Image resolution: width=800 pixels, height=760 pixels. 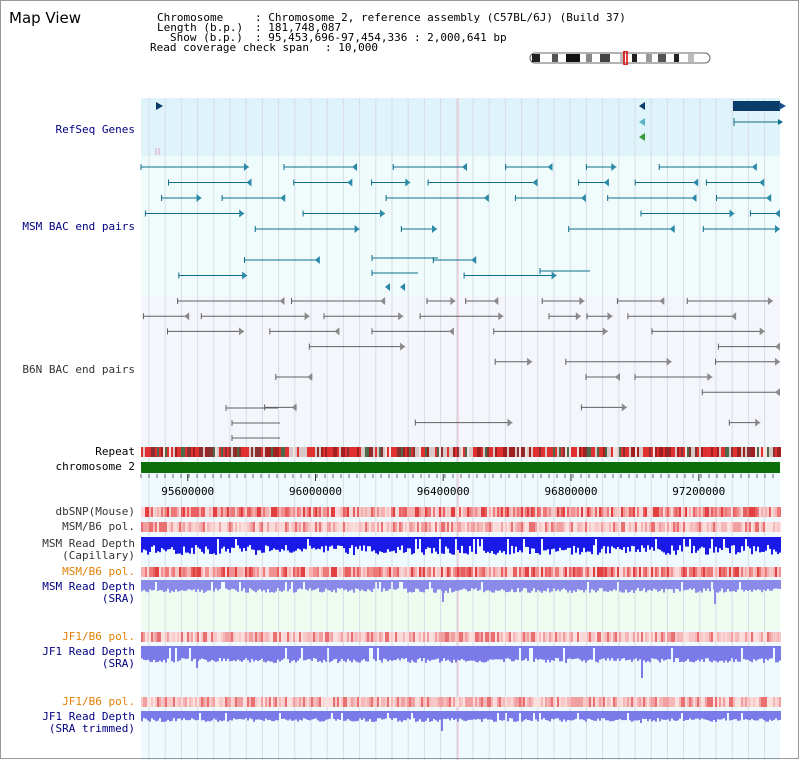 I want to click on track-label-b6n-bac: B6N BAC end pairs, so click(x=78, y=369).